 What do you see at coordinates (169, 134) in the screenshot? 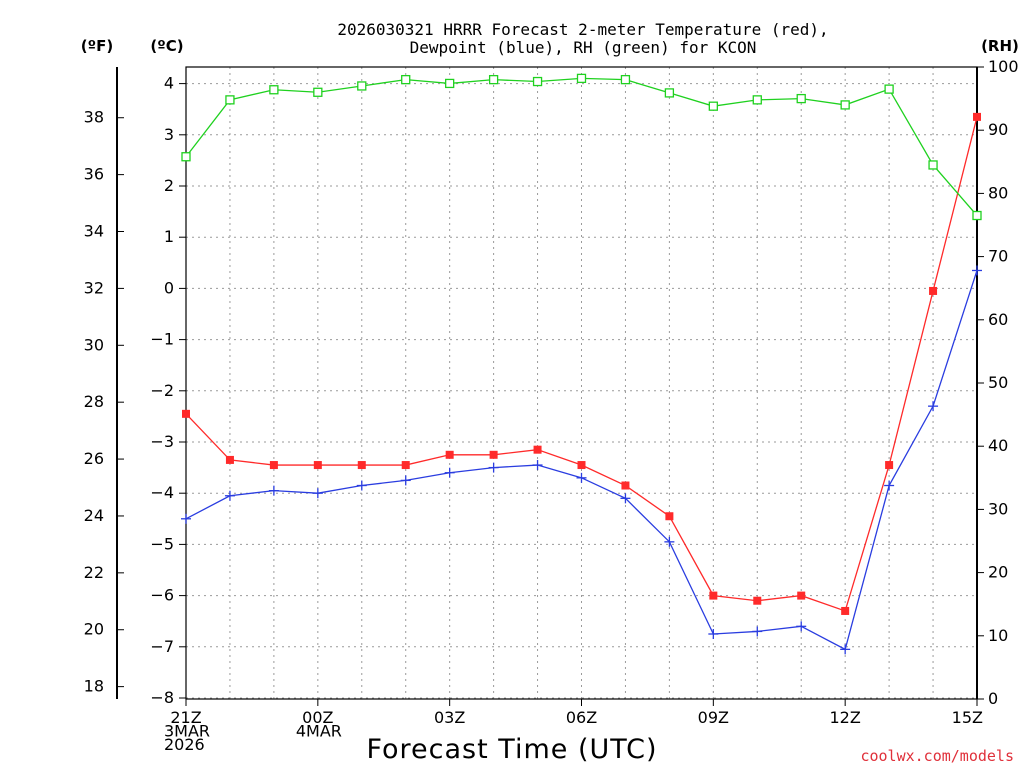
I see `c-tick-label: 3` at bounding box center [169, 134].